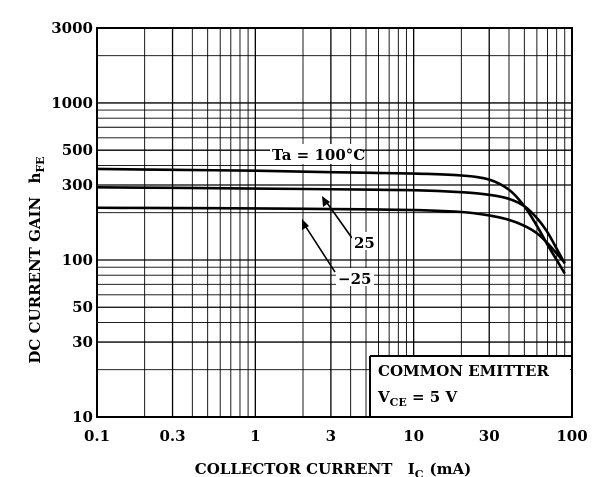 Image resolution: width=594 pixels, height=477 pixels. I want to click on x-tick-label: 3, so click(331, 436).